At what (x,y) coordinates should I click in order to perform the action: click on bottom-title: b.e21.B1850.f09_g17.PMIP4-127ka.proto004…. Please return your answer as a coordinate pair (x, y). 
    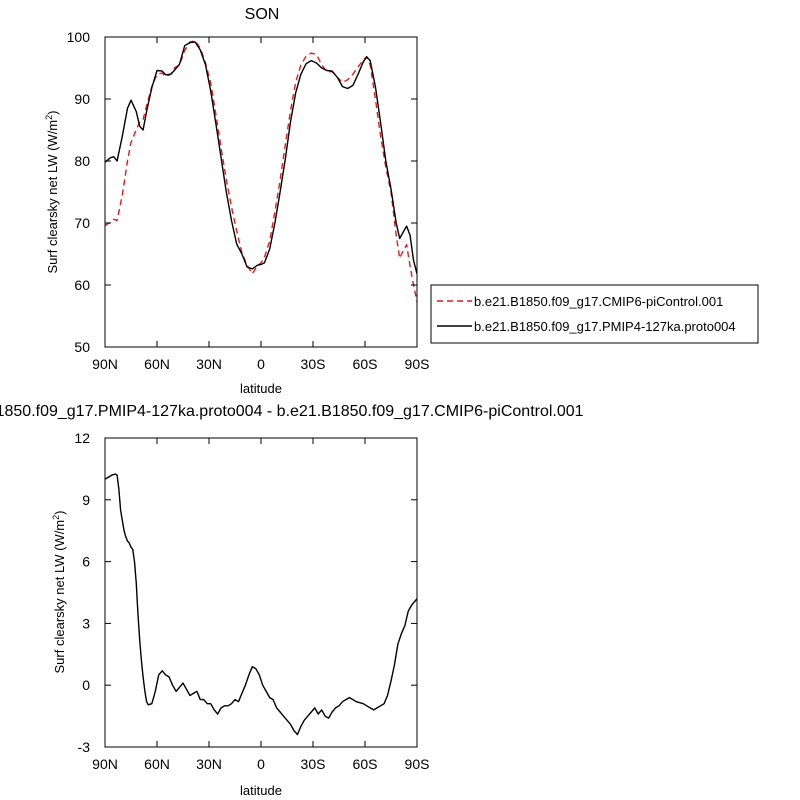
    Looking at the image, I should click on (292, 411).